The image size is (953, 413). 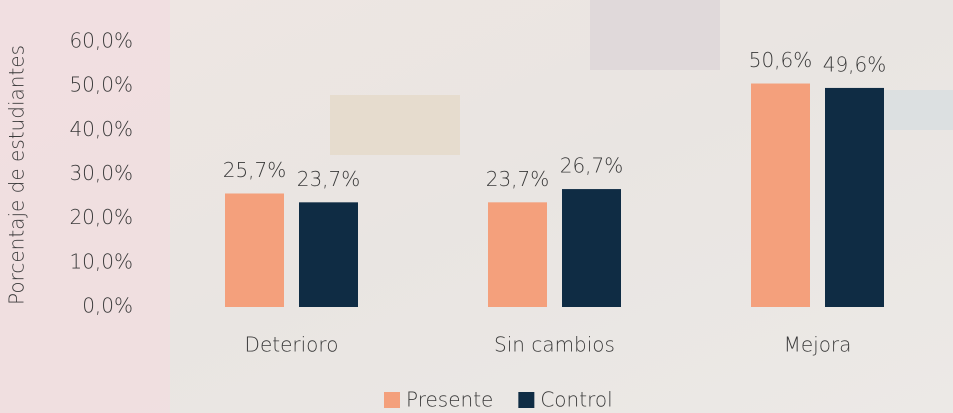 What do you see at coordinates (818, 345) in the screenshot?
I see `x-tick-label: Mejora` at bounding box center [818, 345].